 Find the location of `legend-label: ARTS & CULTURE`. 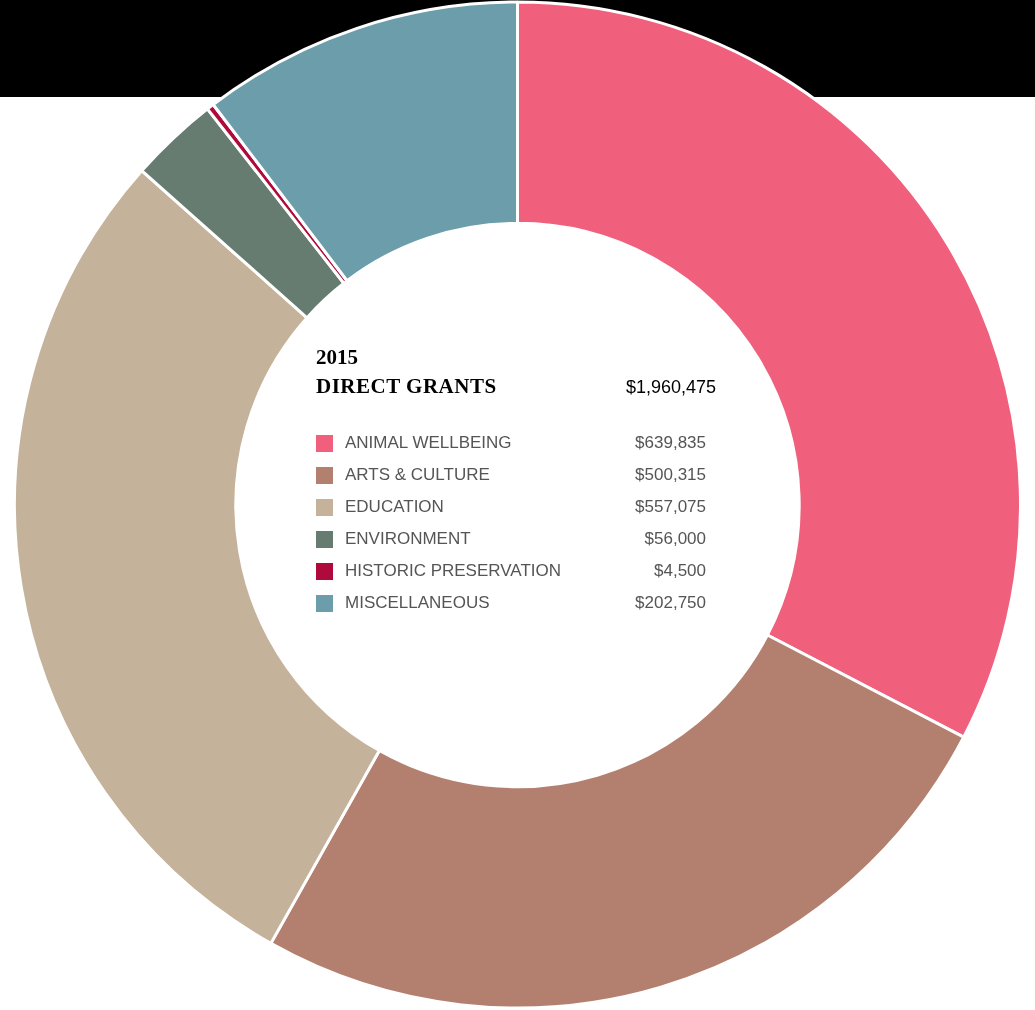

legend-label: ARTS & CULTURE is located at coordinates (418, 475).